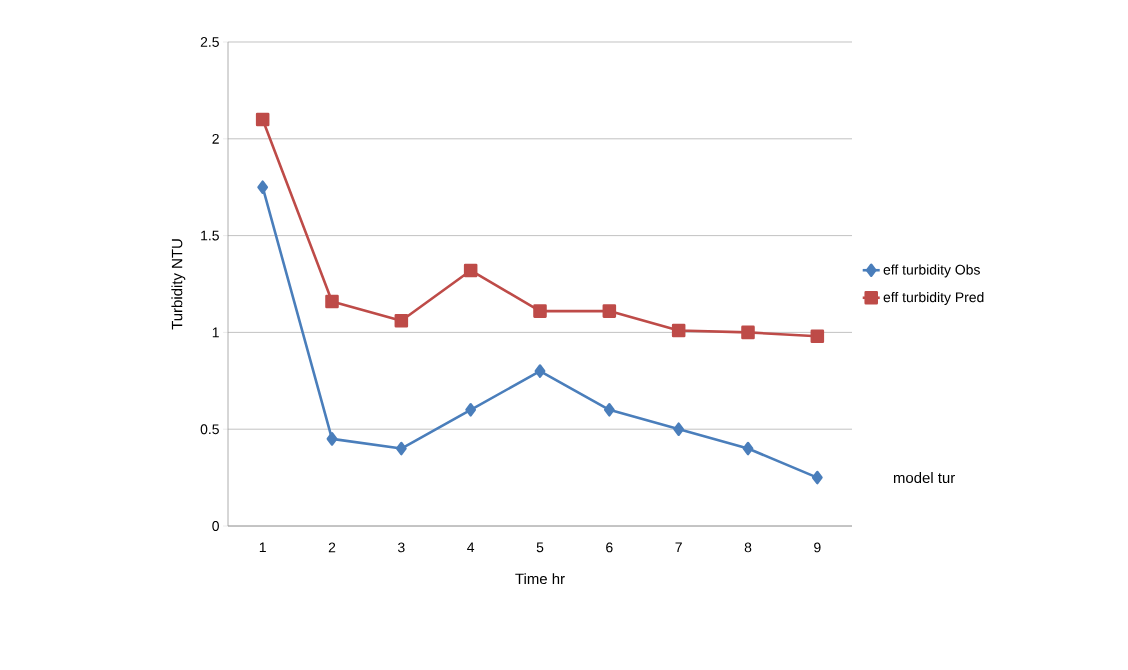  Describe the element at coordinates (178, 284) in the screenshot. I see `y-axis-title: Turbidity NTU` at that location.